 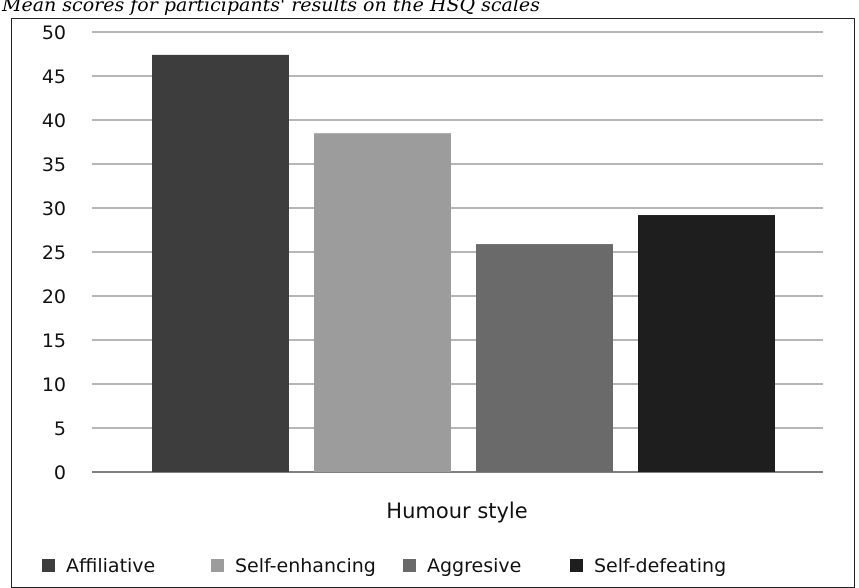 What do you see at coordinates (474, 566) in the screenshot?
I see `legend-label-aggresive: Aggresive` at bounding box center [474, 566].